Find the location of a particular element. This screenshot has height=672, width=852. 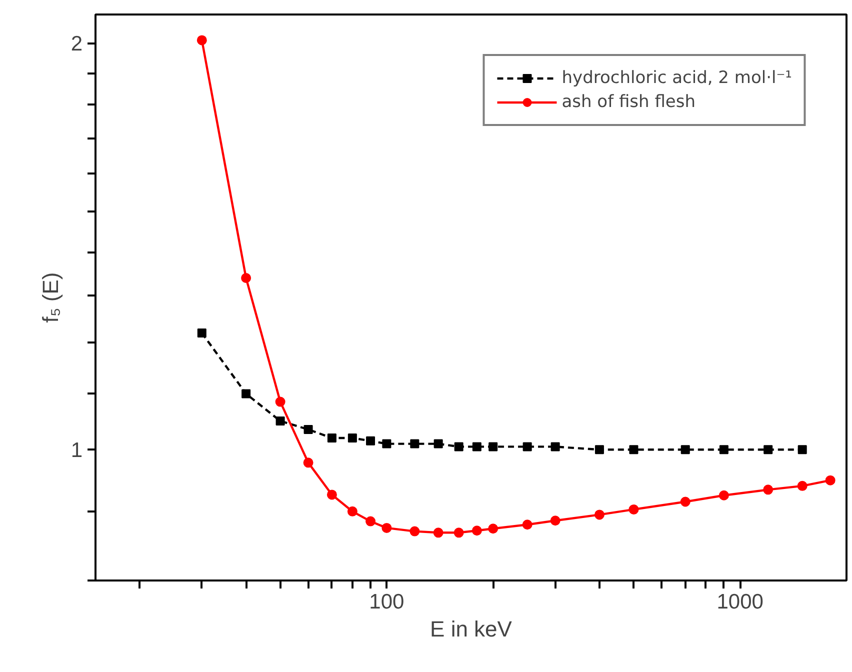

y-tick-label: 1 is located at coordinates (76, 450).